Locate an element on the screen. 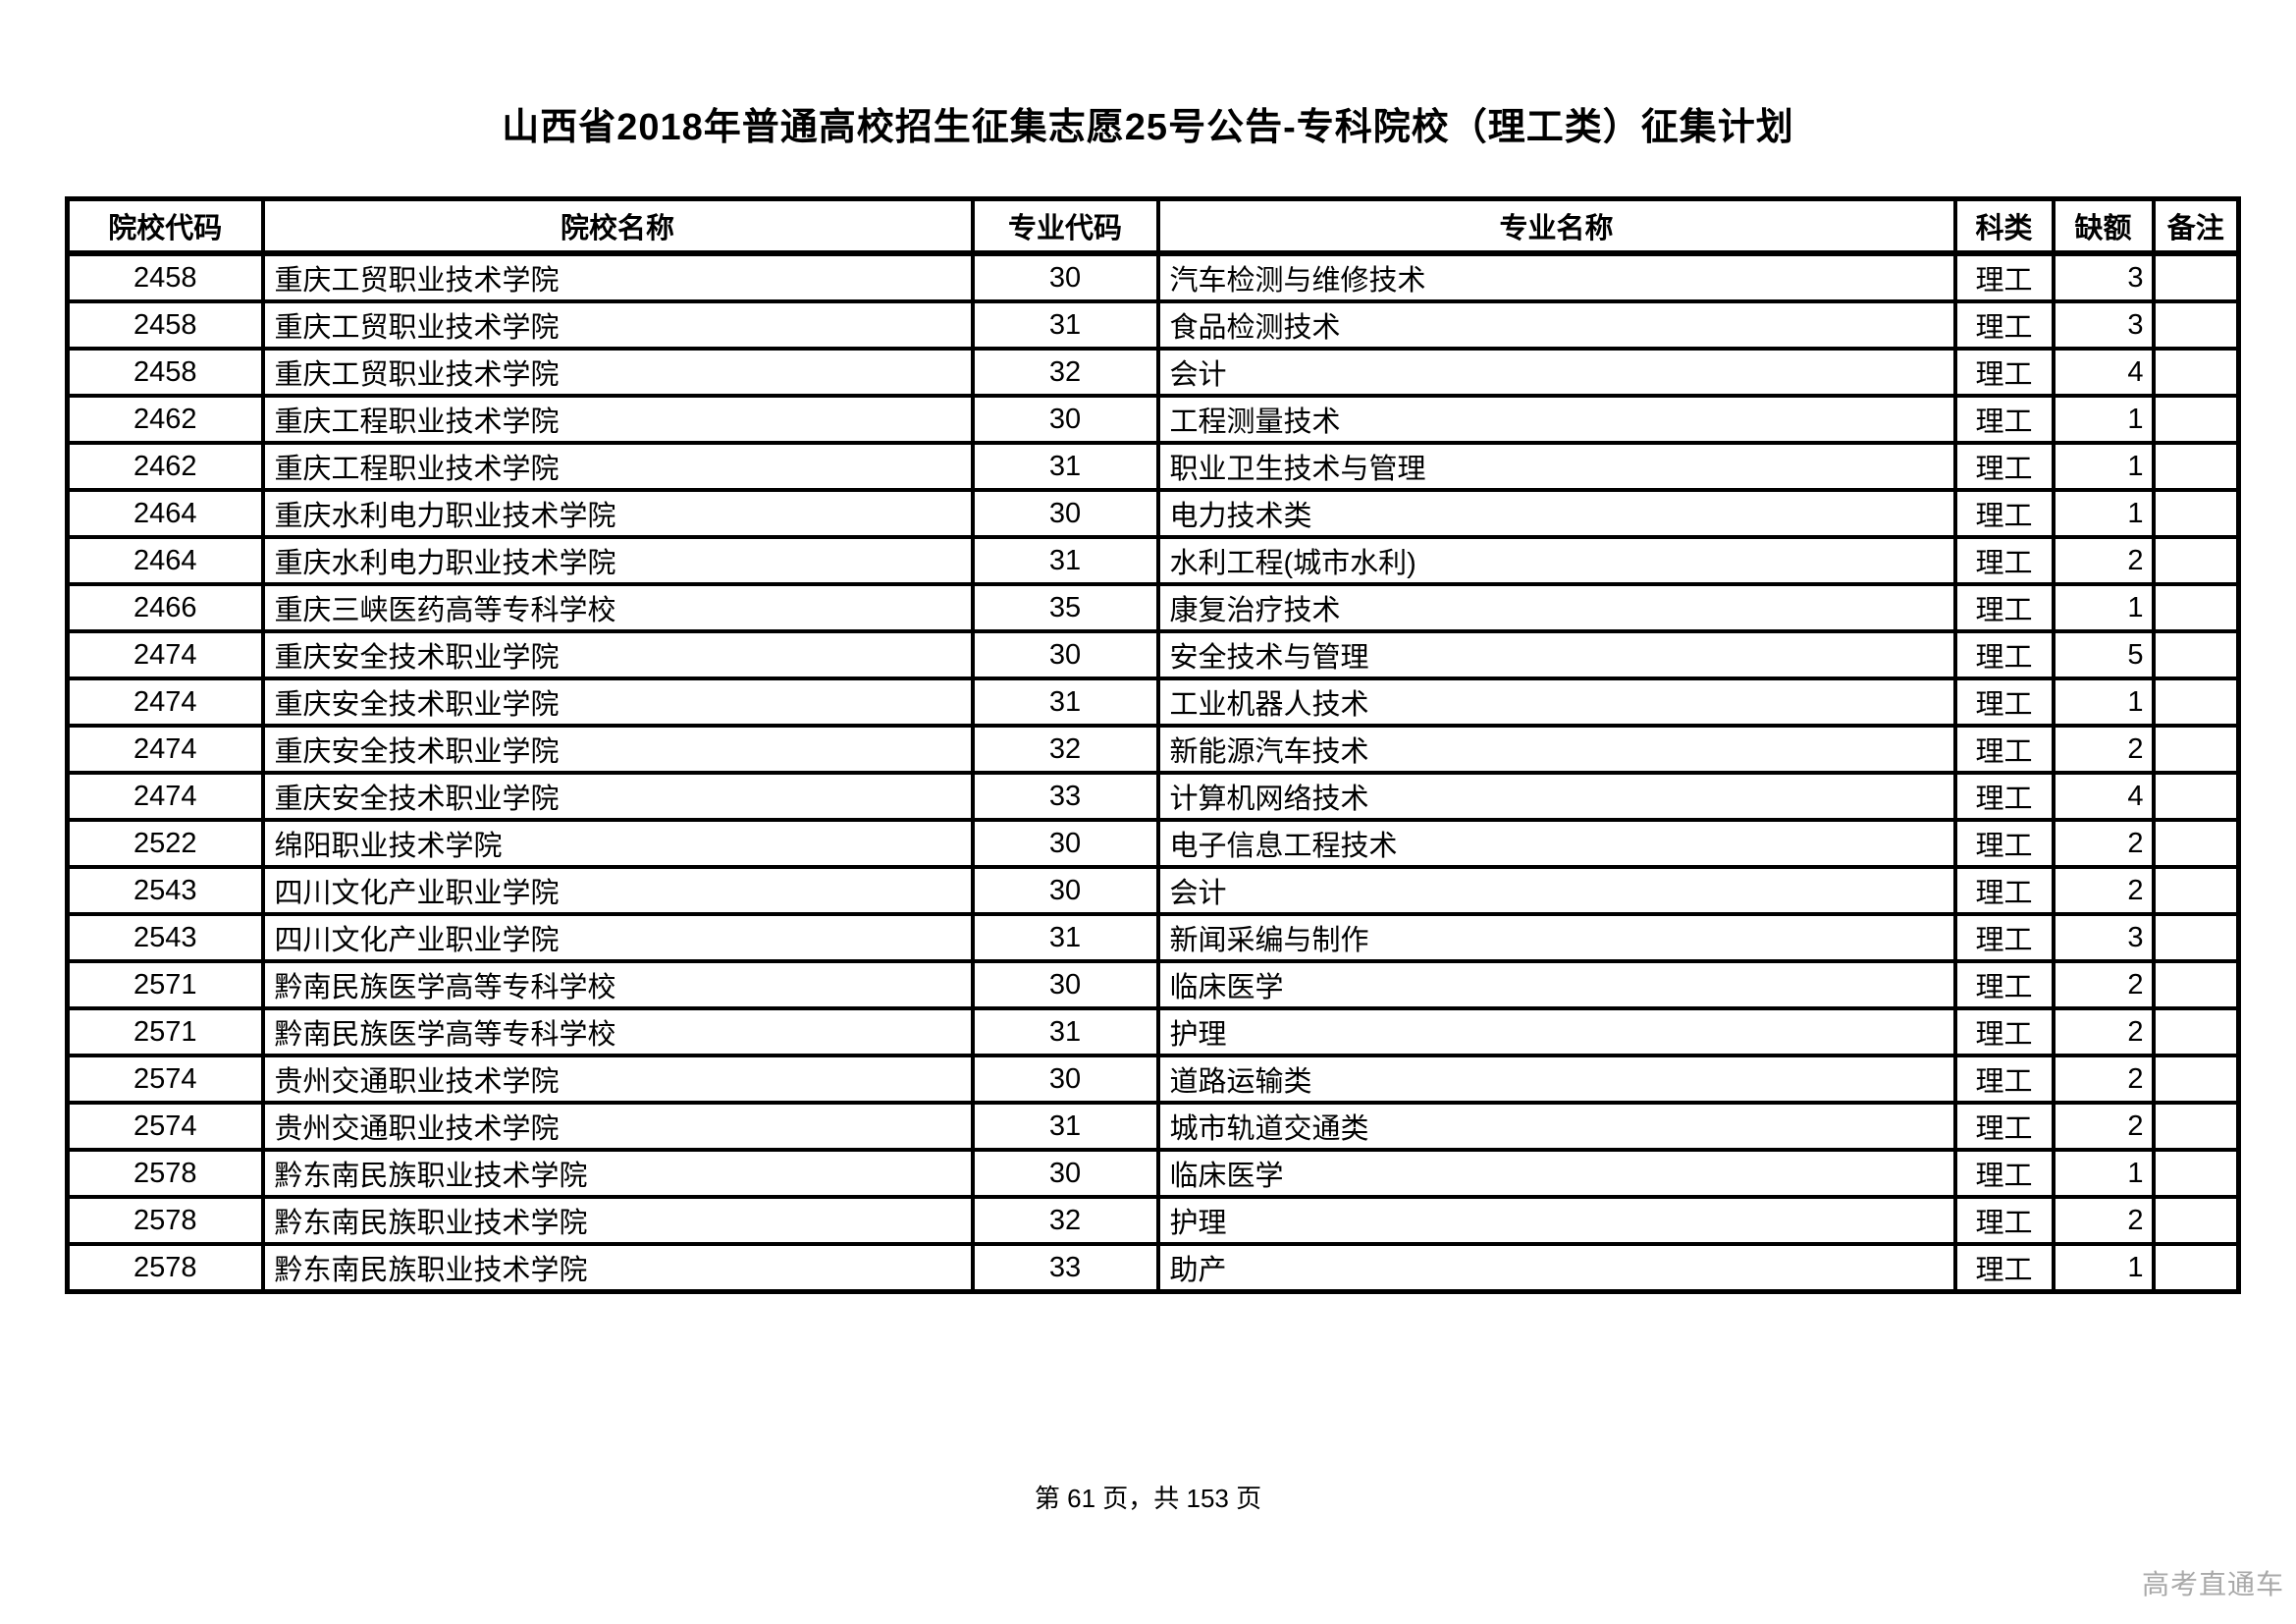 The height and width of the screenshot is (1624, 2296). college-name-cell: 贵州交通职业技术学院 is located at coordinates (617, 1126).